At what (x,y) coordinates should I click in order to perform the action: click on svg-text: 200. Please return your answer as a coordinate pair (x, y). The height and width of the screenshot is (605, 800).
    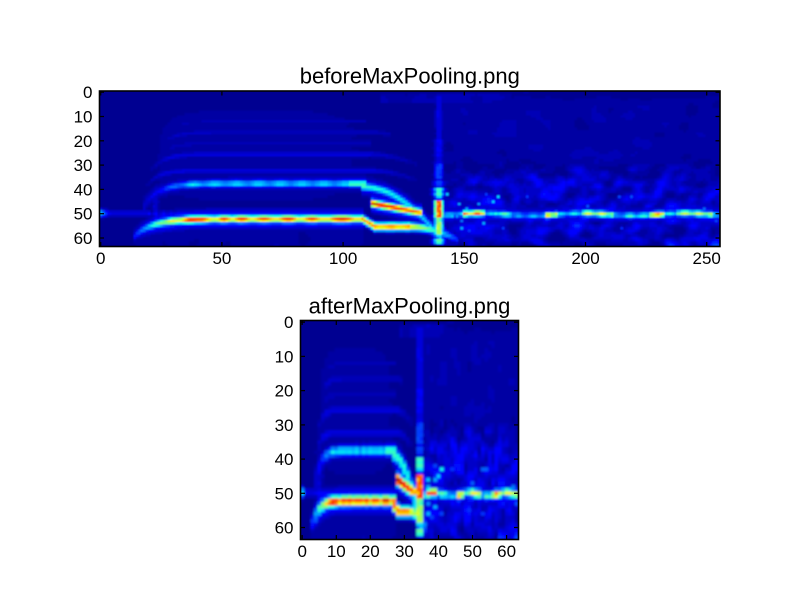
    Looking at the image, I should click on (585, 258).